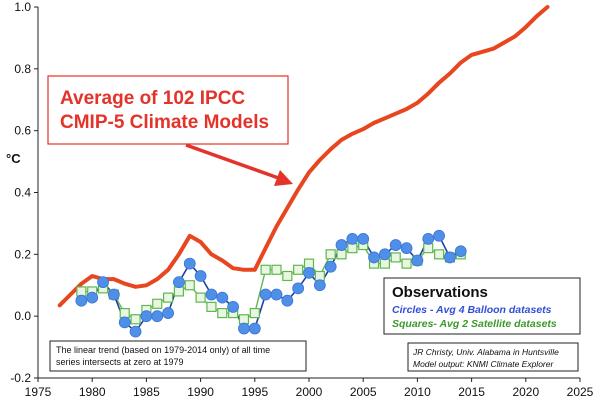  I want to click on observations-legend-squares: Squares- Avg 2 Satellite datasets, so click(474, 324).